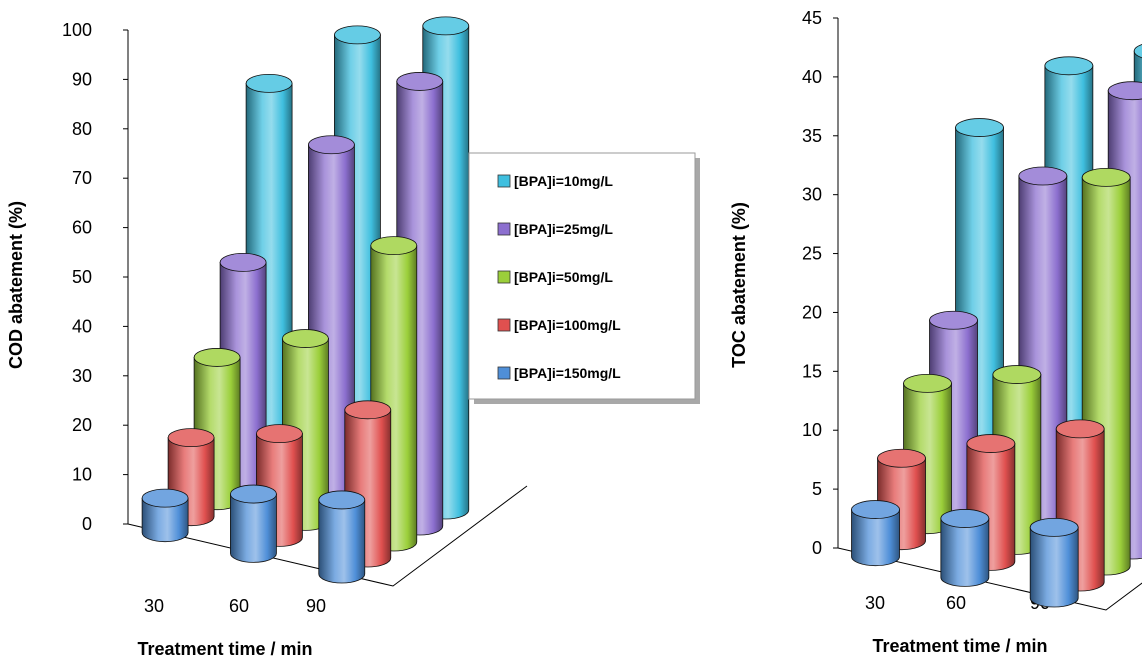 This screenshot has width=1142, height=662. I want to click on legend-item: [BPA]i=25mg/L, so click(555, 229).